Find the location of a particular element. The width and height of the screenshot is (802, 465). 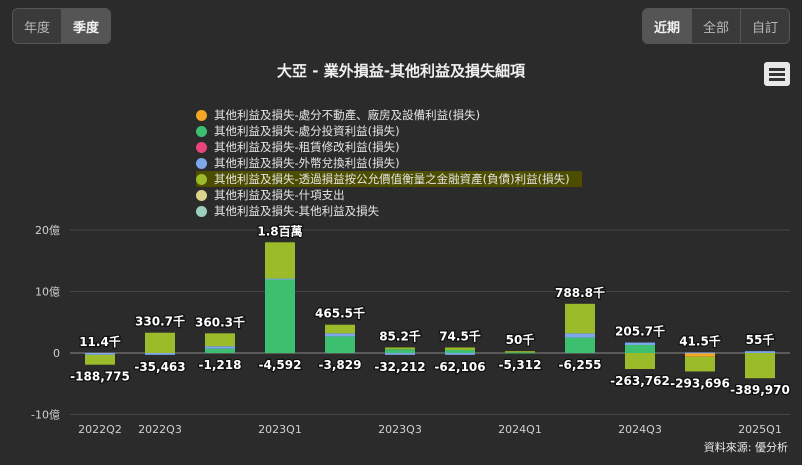

all-button: 全部 is located at coordinates (716, 26).